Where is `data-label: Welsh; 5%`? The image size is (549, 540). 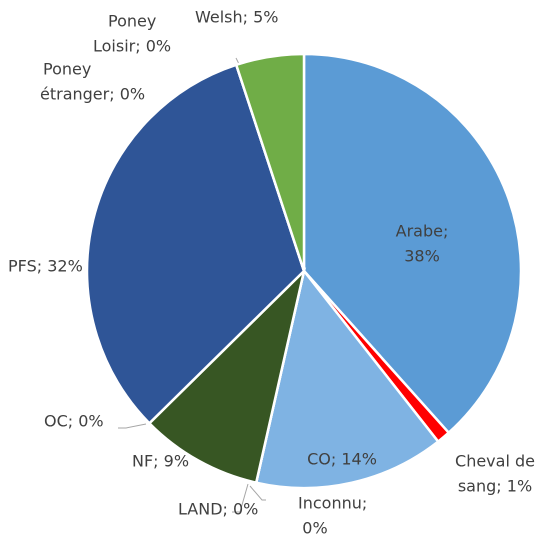
data-label: Welsh; 5% is located at coordinates (237, 17).